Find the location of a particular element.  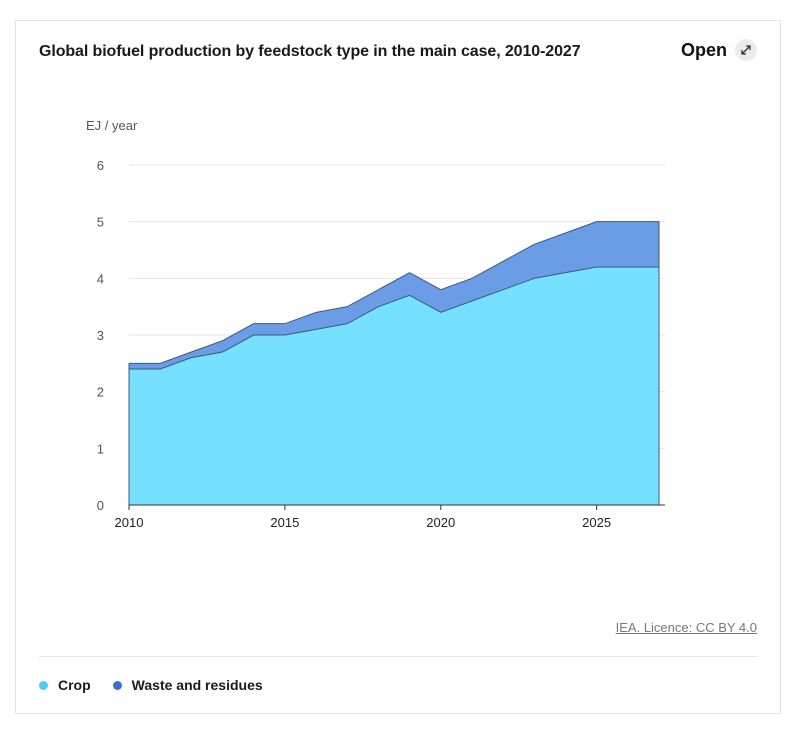

legend-dot-waste is located at coordinates (117, 685).